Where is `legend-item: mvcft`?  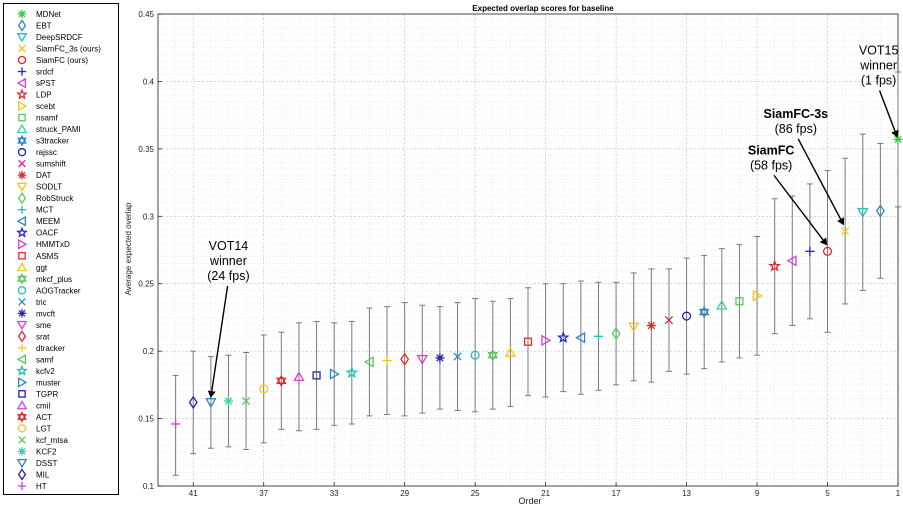 legend-item: mvcft is located at coordinates (36, 313).